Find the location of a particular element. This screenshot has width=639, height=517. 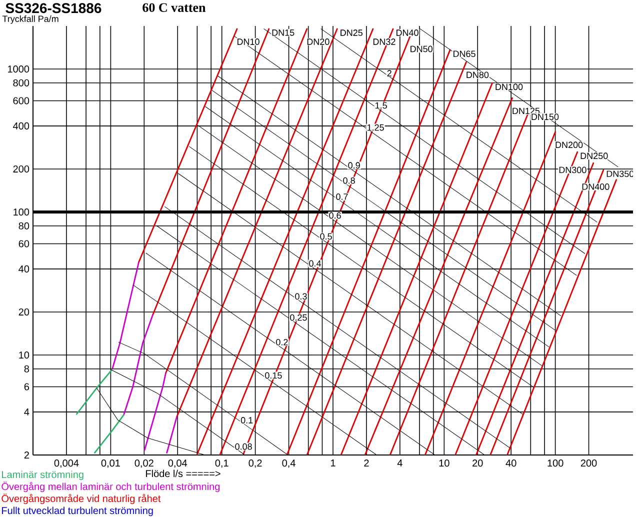

series-label: DN10 is located at coordinates (248, 41).